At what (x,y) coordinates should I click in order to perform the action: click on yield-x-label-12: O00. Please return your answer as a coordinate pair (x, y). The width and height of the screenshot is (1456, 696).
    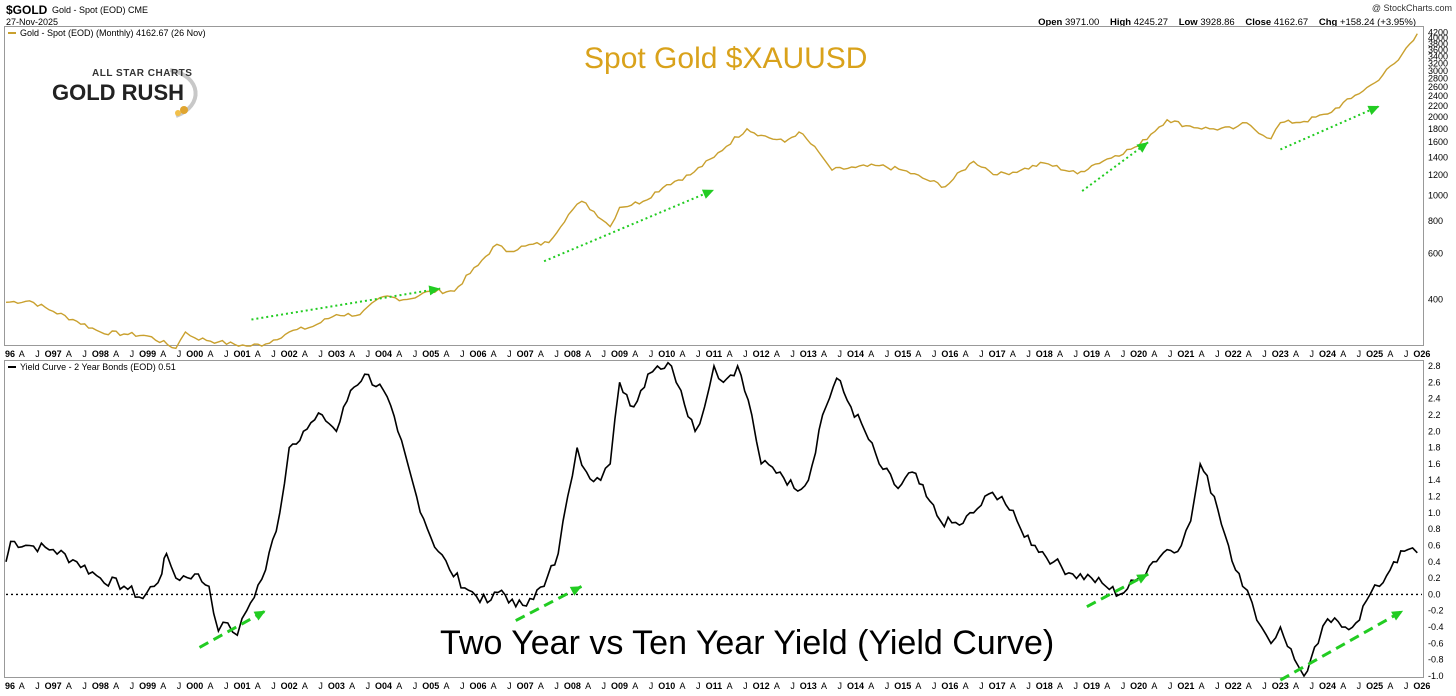
    Looking at the image, I should click on (194, 686).